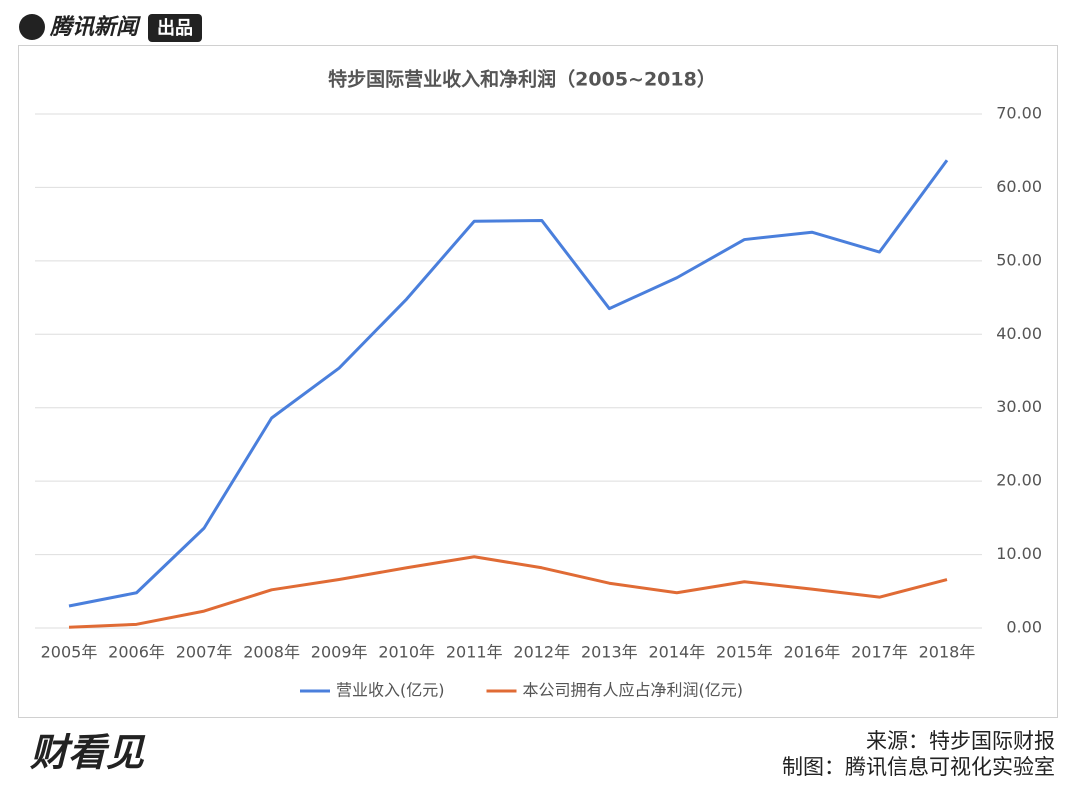 The height and width of the screenshot is (793, 1080). I want to click on y-tick-label: 70.00, so click(1019, 113).